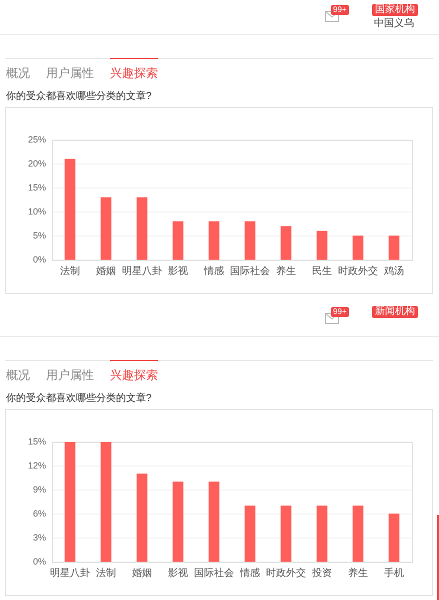 The width and height of the screenshot is (439, 600). I want to click on y-tick-label: 25%, so click(37, 139).